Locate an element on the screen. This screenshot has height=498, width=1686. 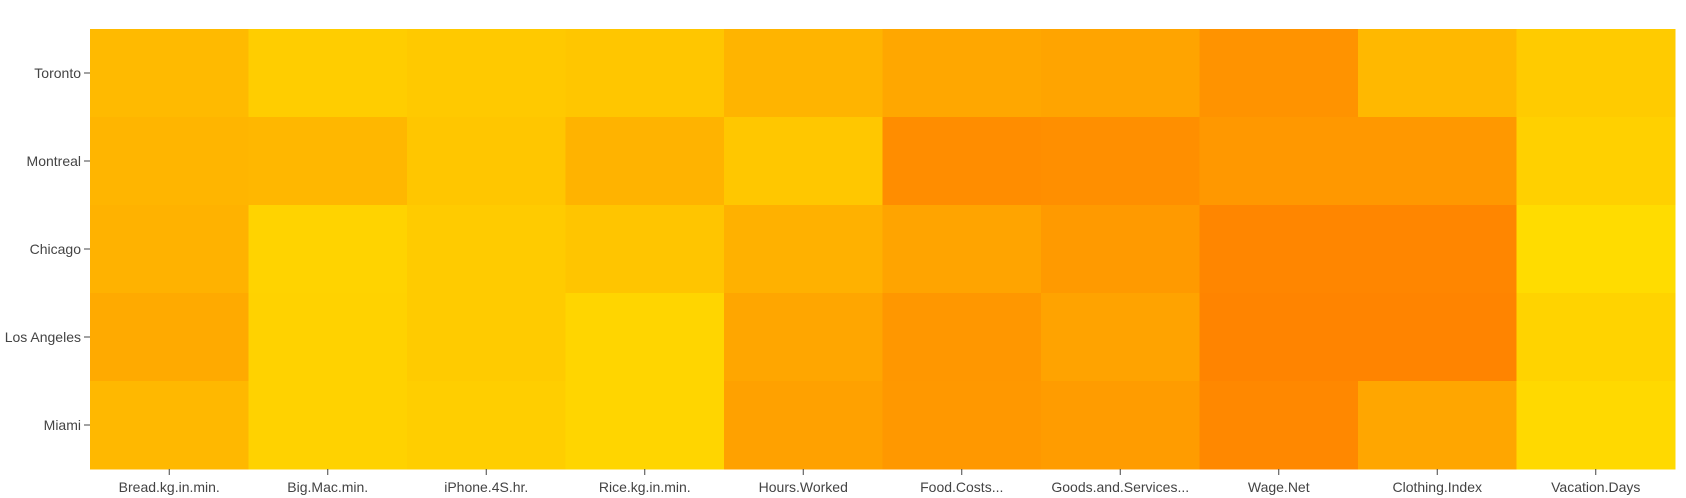
y-tick-label: Chicago is located at coordinates (56, 249).